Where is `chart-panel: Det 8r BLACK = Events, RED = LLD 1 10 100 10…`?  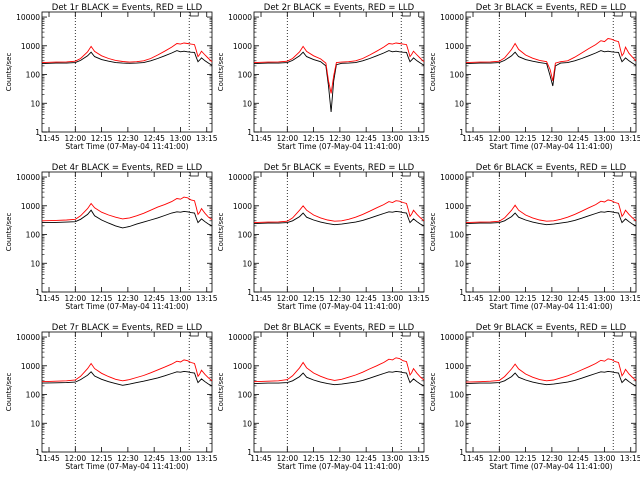 chart-panel: Det 8r BLACK = Events, RED = LLD 1 10 100 10… is located at coordinates (323, 397).